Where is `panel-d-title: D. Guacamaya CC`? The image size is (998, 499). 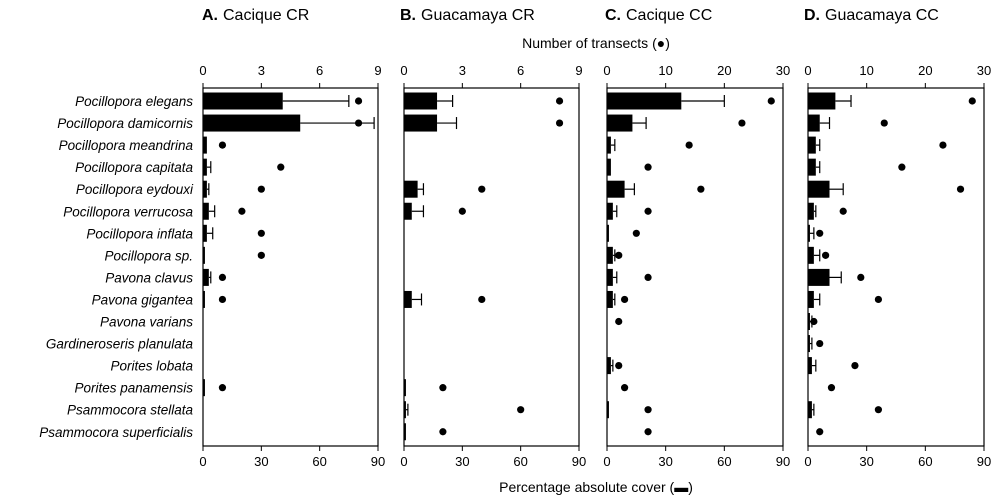 panel-d-title: D. Guacamaya CC is located at coordinates (871, 15).